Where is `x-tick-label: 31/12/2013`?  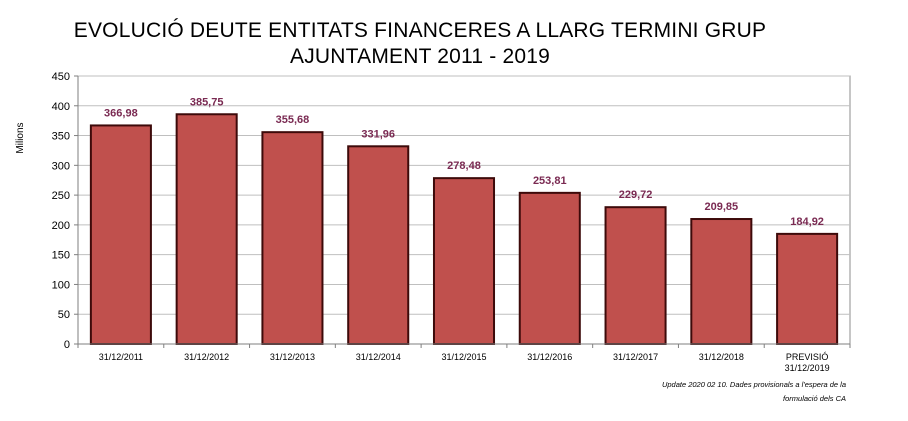
x-tick-label: 31/12/2013 is located at coordinates (292, 357).